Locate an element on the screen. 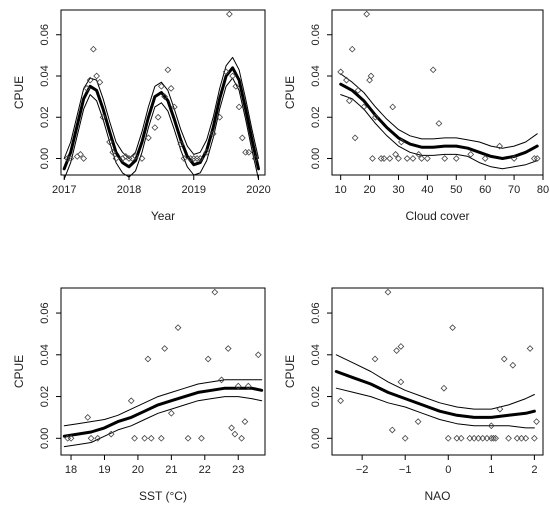 The height and width of the screenshot is (507, 550). chart-sst-y-axis-label: CPUE is located at coordinates (19, 371).